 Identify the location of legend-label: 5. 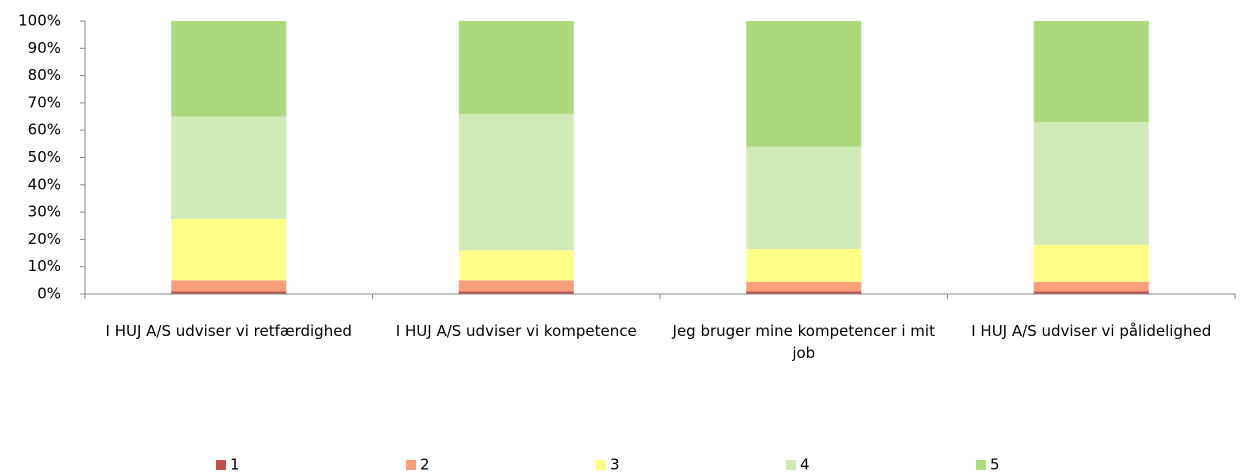
(995, 465).